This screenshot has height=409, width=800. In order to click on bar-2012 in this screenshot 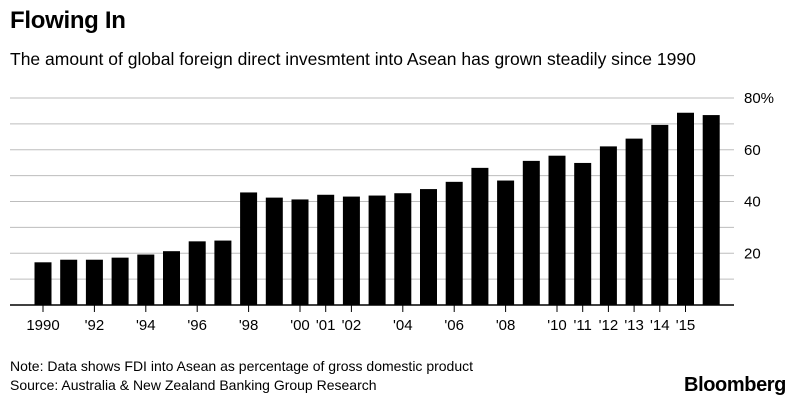, I will do `click(608, 225)`.